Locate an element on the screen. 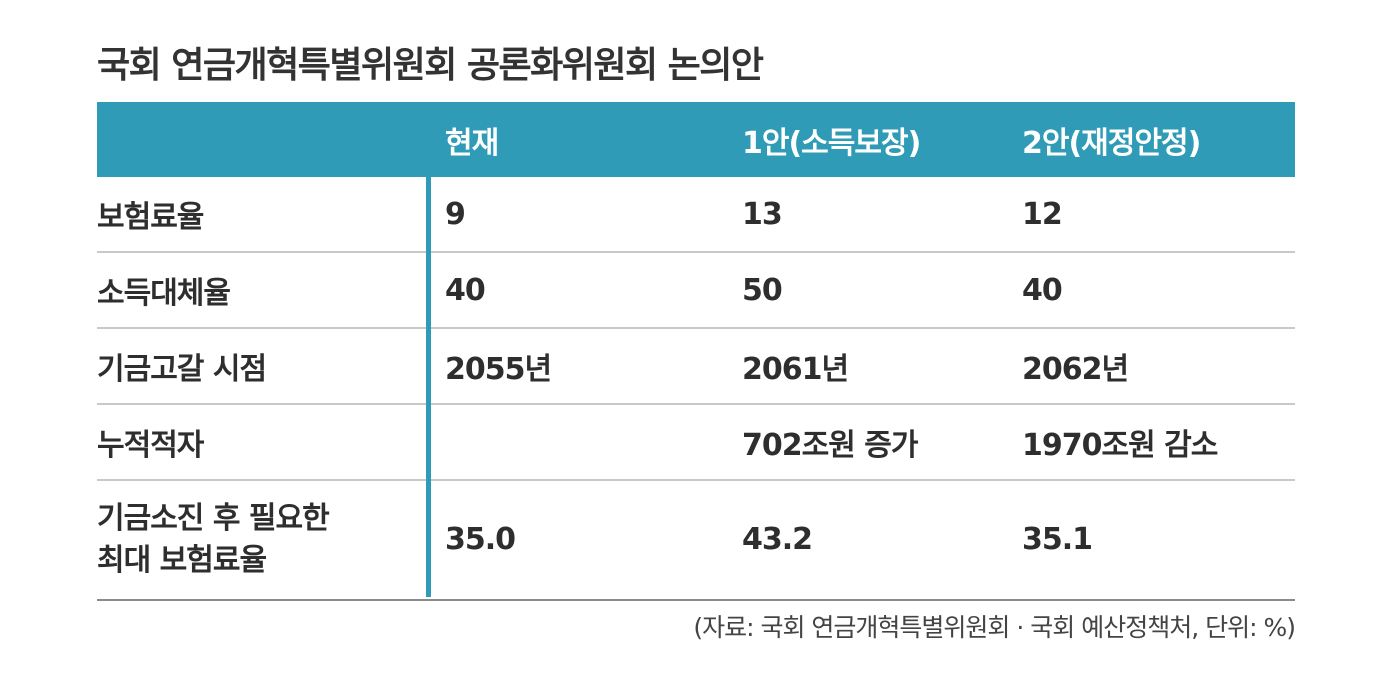 The height and width of the screenshot is (680, 1400). table-cell: 35.1 is located at coordinates (1150, 540).